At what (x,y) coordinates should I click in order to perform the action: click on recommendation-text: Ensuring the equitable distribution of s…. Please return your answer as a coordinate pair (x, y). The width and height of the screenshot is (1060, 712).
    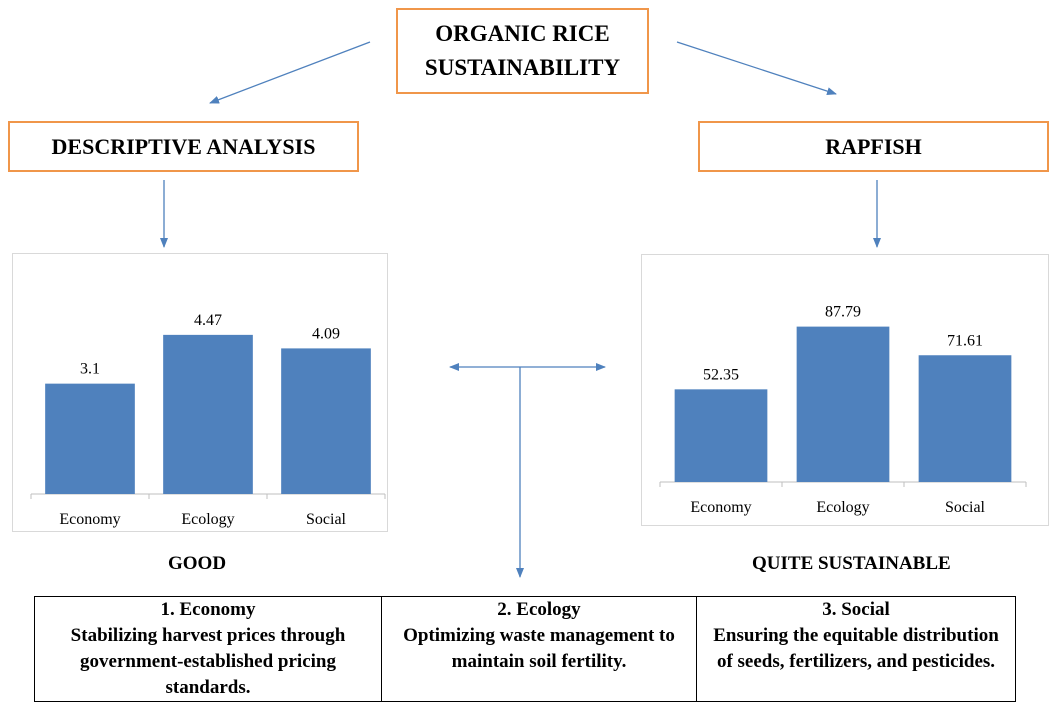
    Looking at the image, I should click on (856, 648).